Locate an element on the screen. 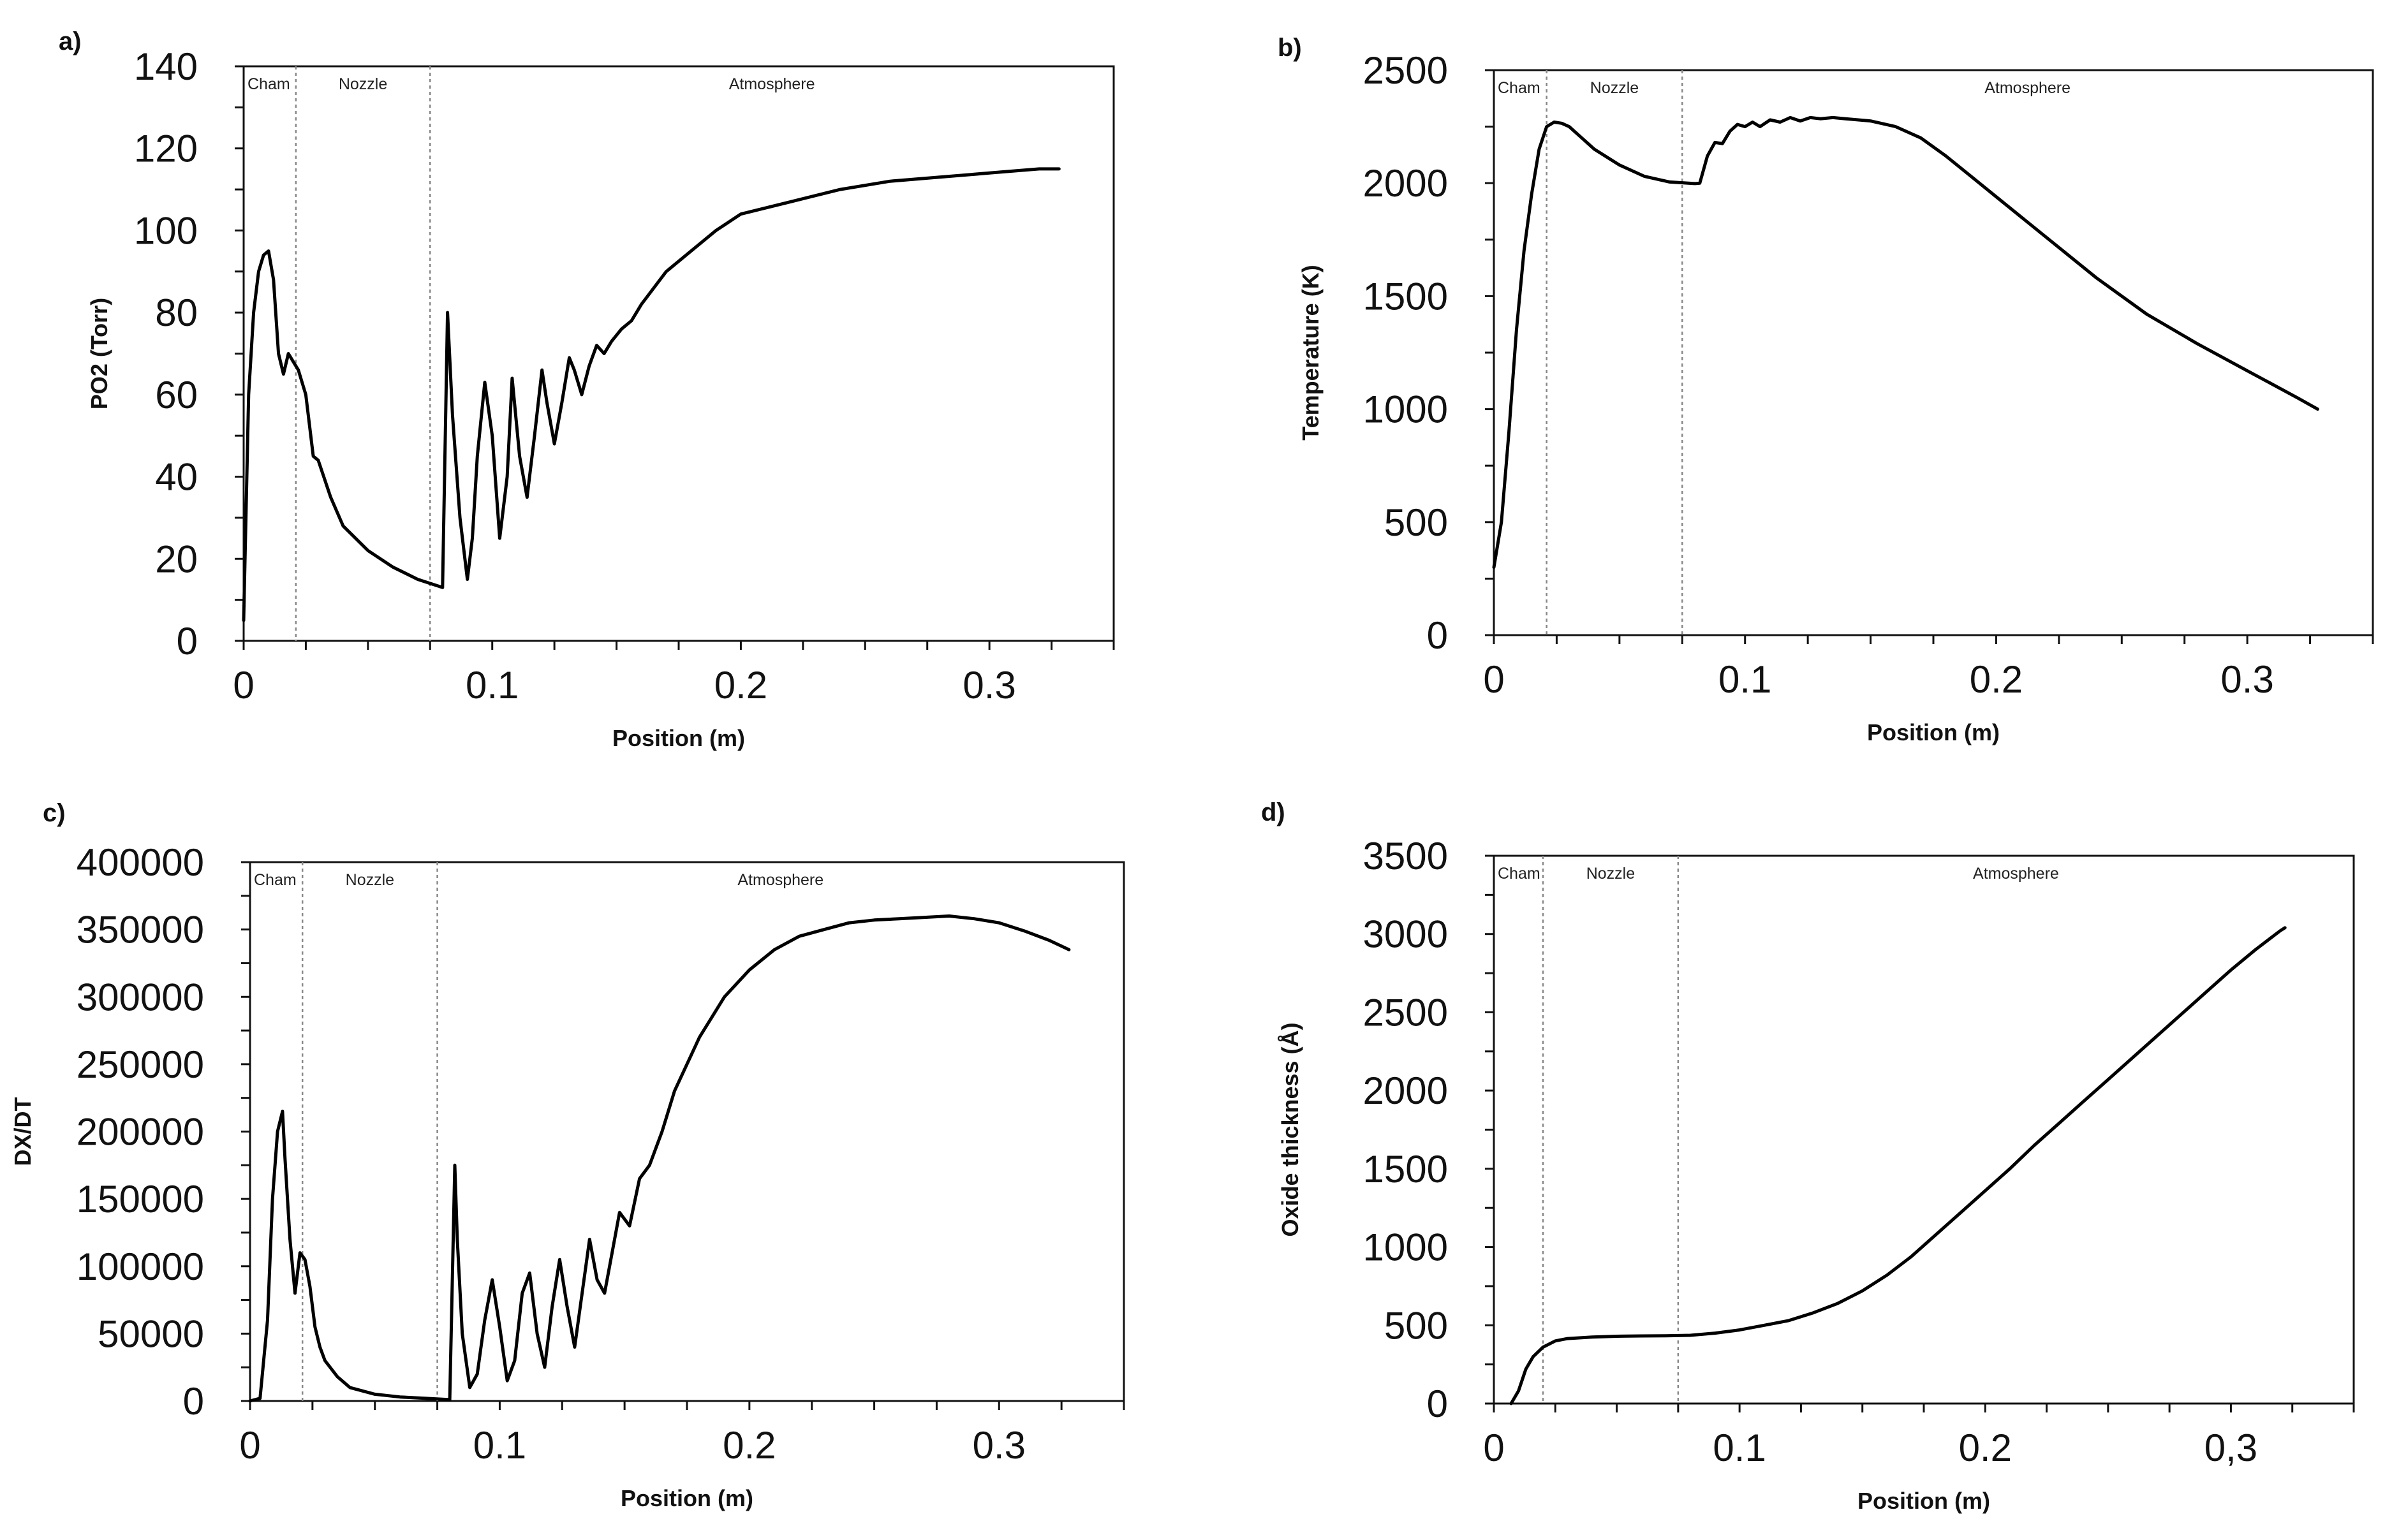 The width and height of the screenshot is (2392, 1540). y-tick-label: 200000 is located at coordinates (140, 1132).